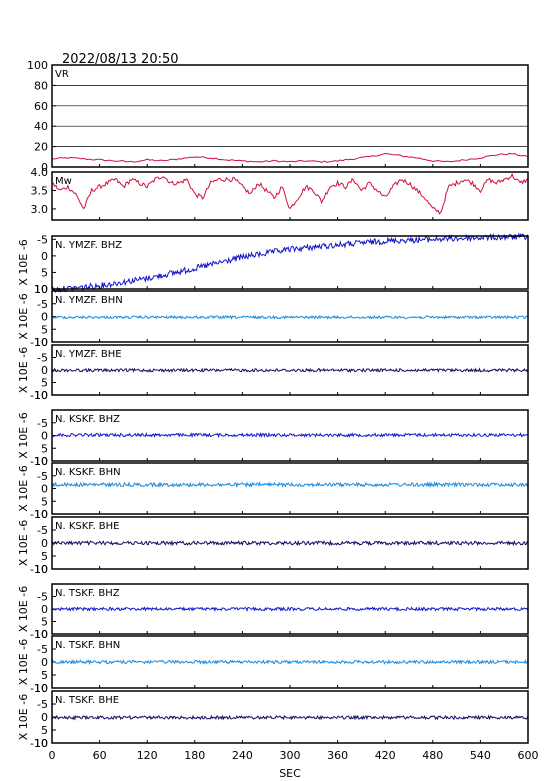 The width and height of the screenshot is (554, 781). Describe the element at coordinates (87, 593) in the screenshot. I see `panel-label: N. TSKF. BHZ` at that location.